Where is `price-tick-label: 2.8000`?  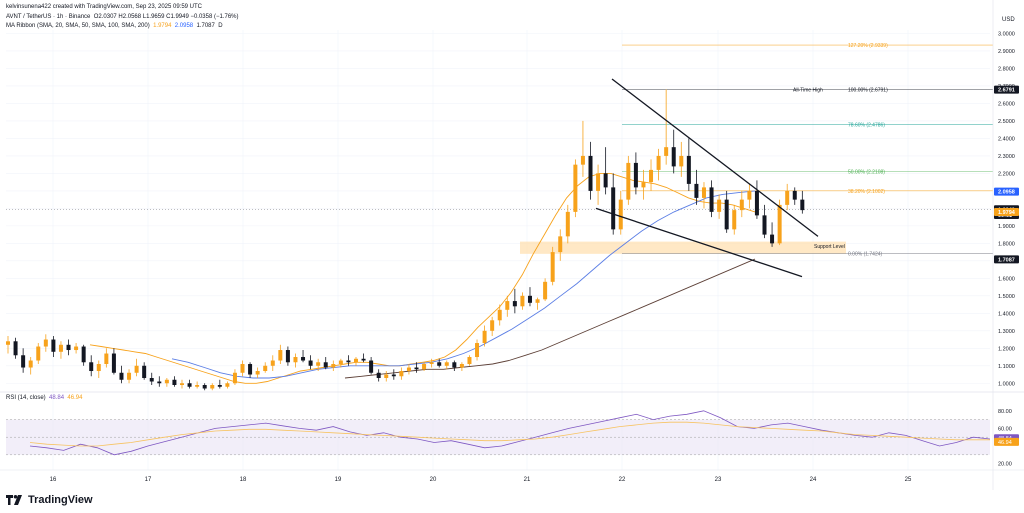 price-tick-label: 2.8000 is located at coordinates (1006, 69).